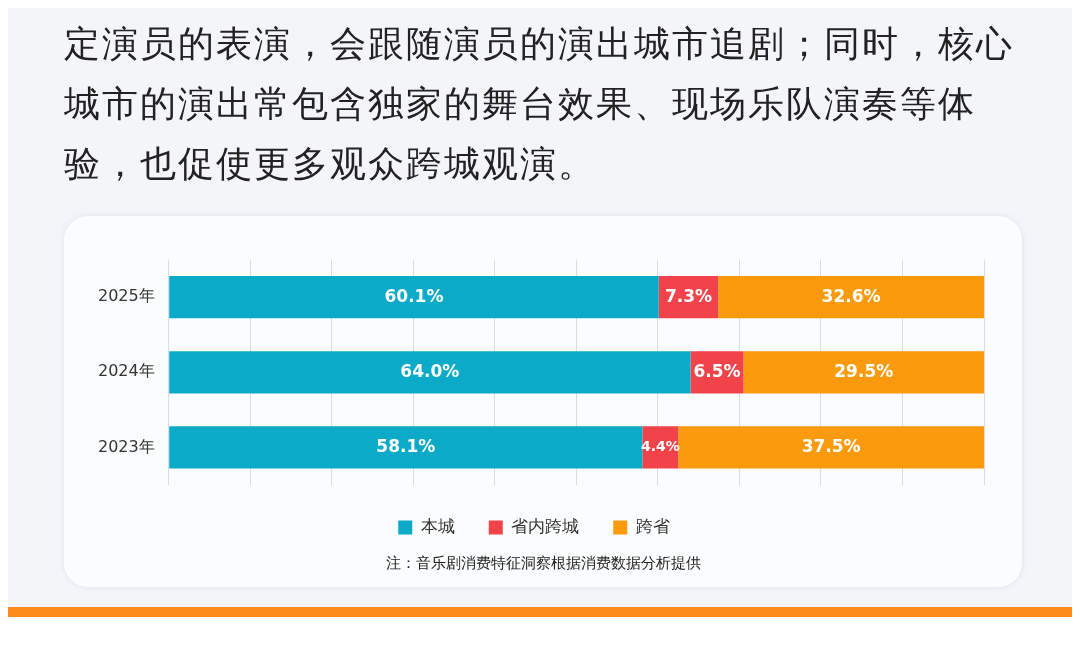  I want to click on data-label: 60.1%, so click(414, 295).